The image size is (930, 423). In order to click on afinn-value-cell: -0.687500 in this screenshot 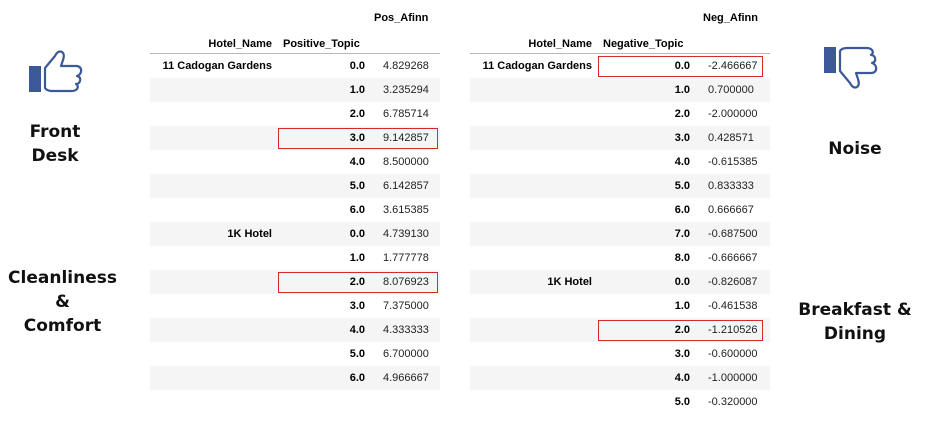, I will do `click(733, 234)`.